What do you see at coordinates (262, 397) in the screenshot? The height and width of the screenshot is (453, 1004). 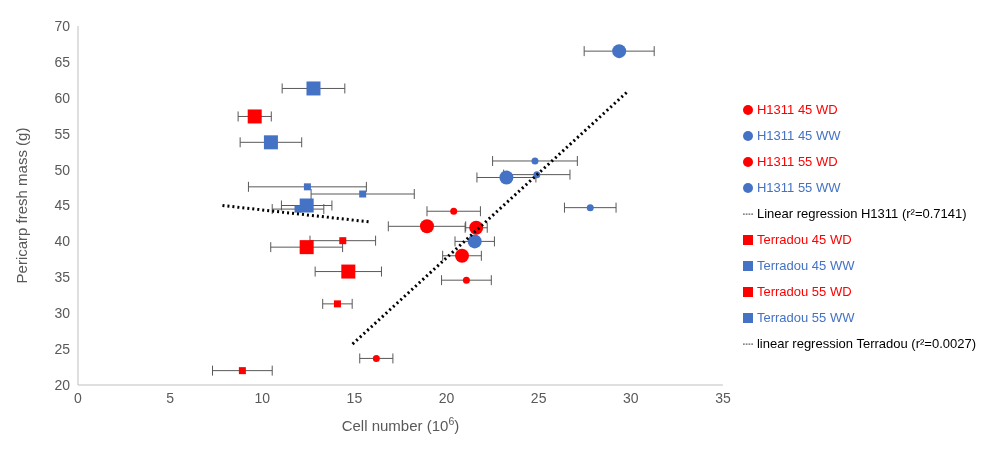 I see `x-tick-label: 10` at bounding box center [262, 397].